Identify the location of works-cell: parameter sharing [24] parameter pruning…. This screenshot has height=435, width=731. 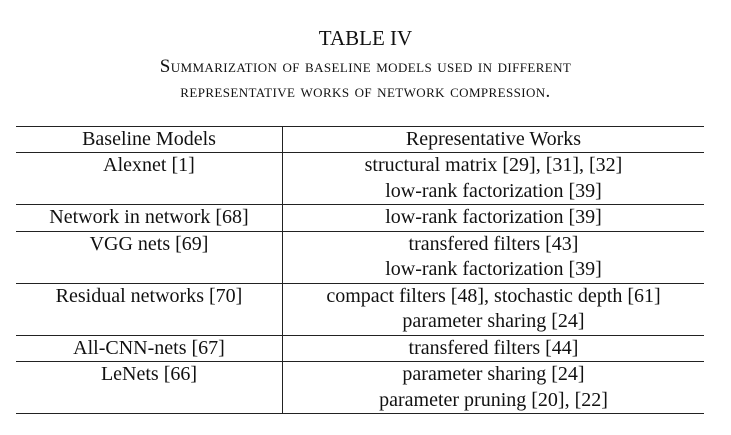
(493, 387).